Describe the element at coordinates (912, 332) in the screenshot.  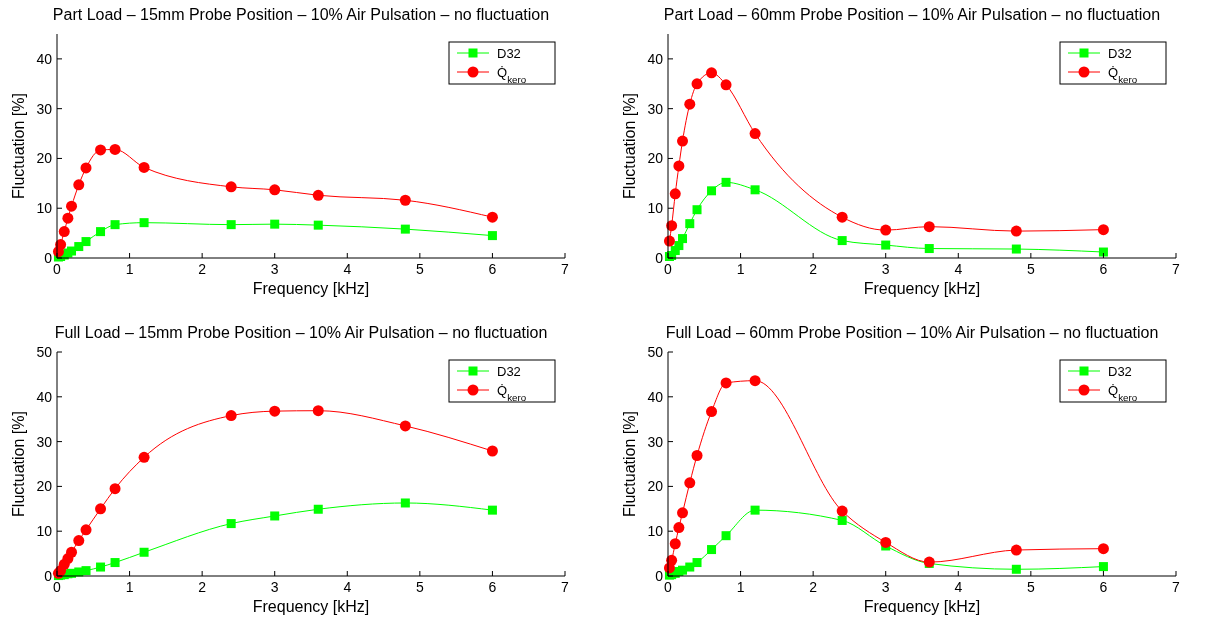
I see `chart-title: Full Load – 60mm Probe Position – 10% Air Pulsation – no fluctuation` at that location.